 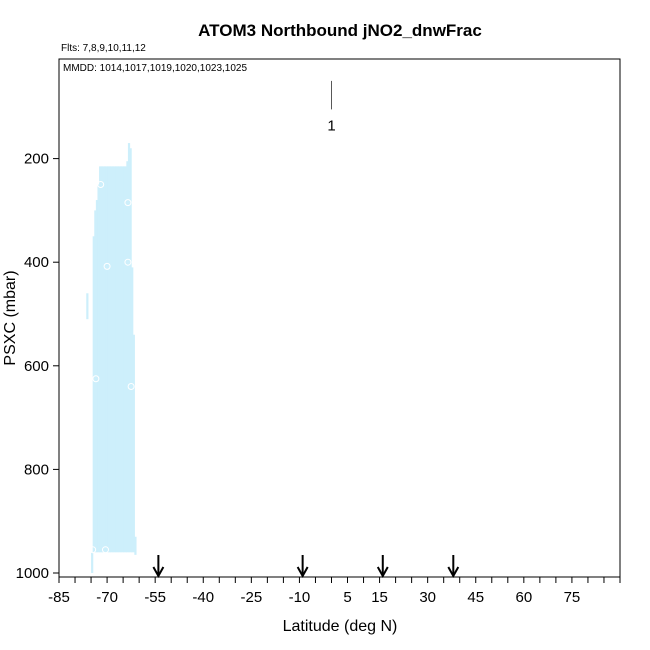 I want to click on x-axis: -85 -70 -55 -40 -25 -10 5 15 30 45 60 75, so click(x=334, y=591).